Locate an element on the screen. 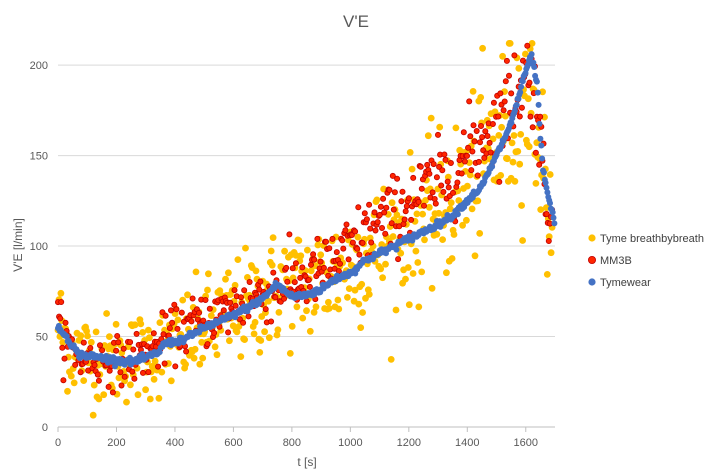 The image size is (712, 475). chart-title: V'E is located at coordinates (356, 21).